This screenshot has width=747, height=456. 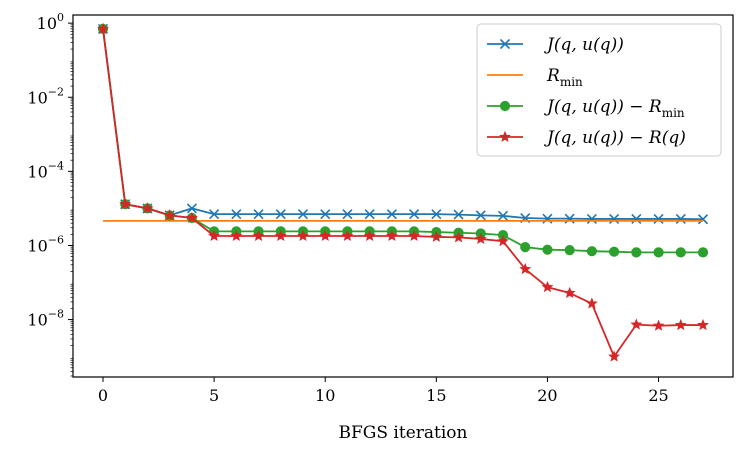 I want to click on x-axis-label: BFGS iteration, so click(x=403, y=433).